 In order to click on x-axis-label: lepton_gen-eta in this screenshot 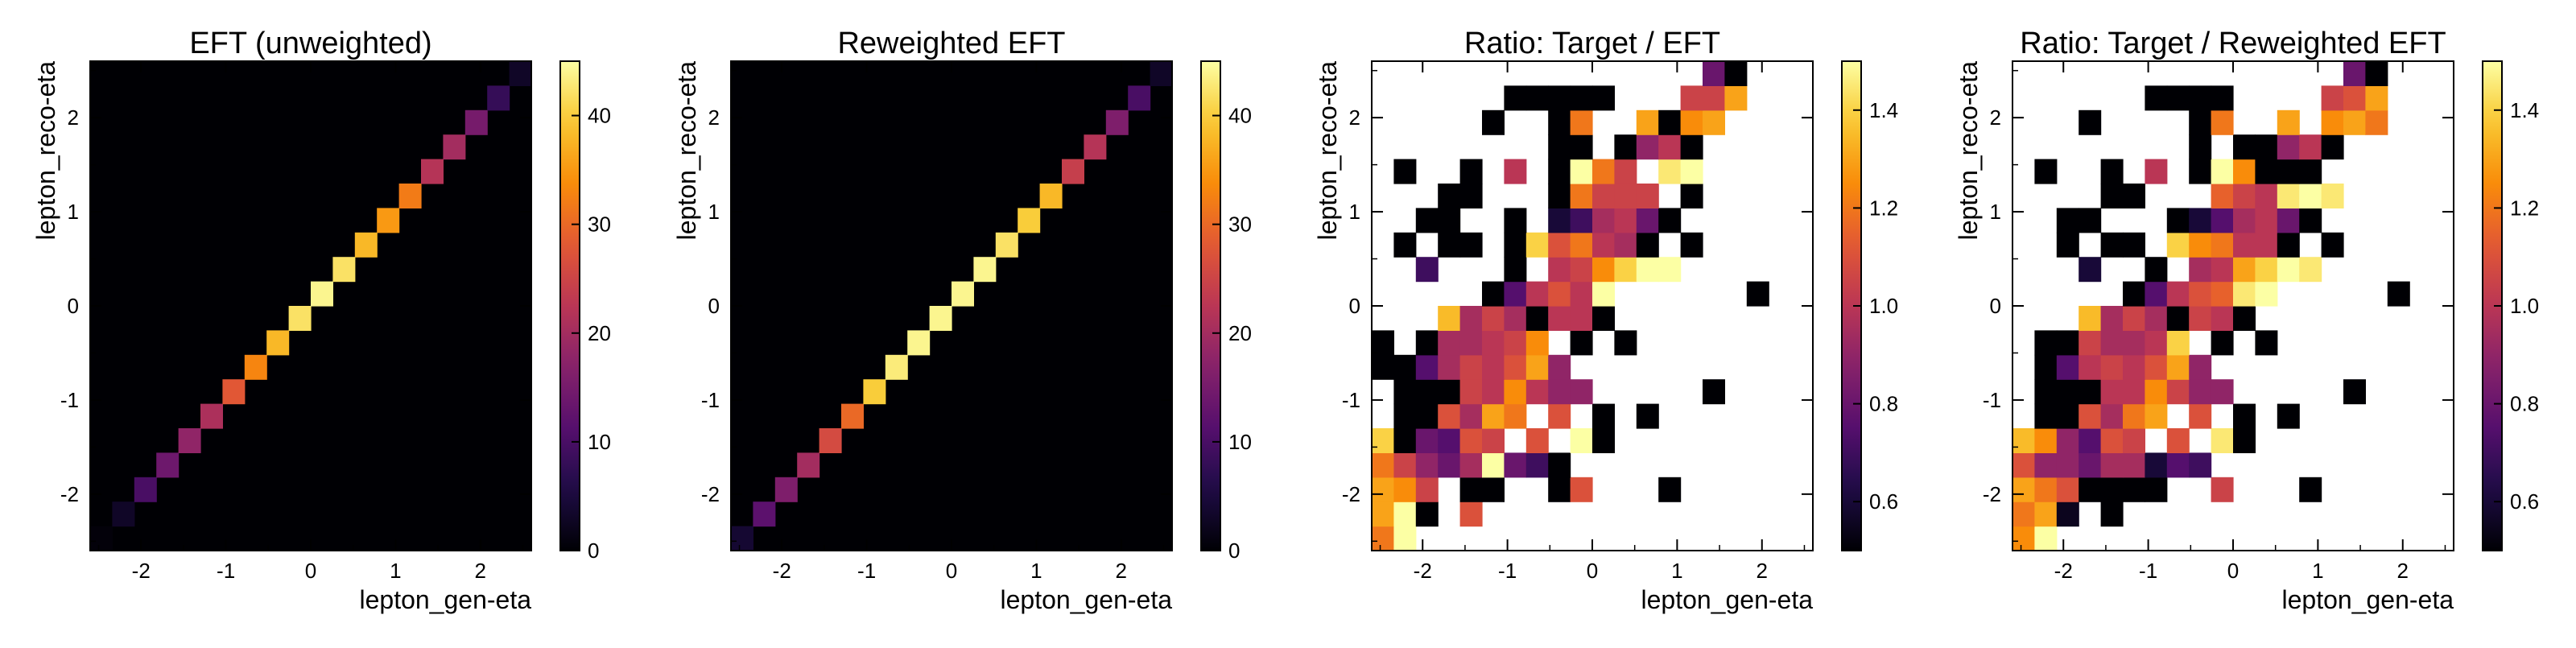, I will do `click(445, 600)`.